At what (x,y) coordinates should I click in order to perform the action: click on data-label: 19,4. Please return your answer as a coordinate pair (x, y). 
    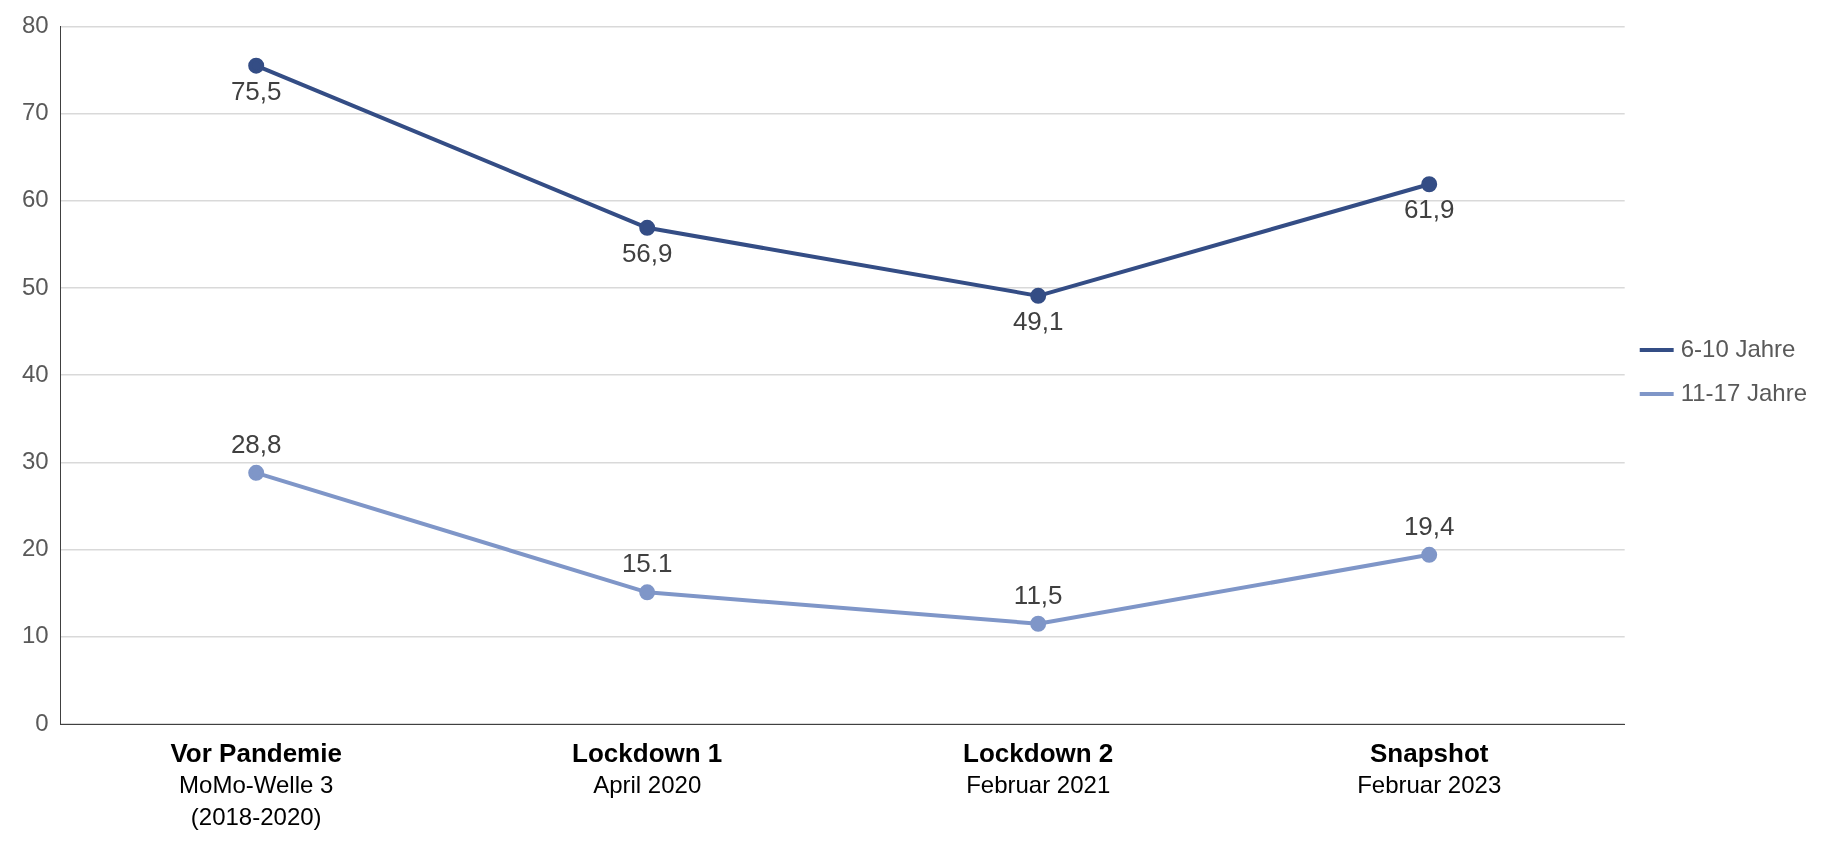
    Looking at the image, I should click on (1429, 526).